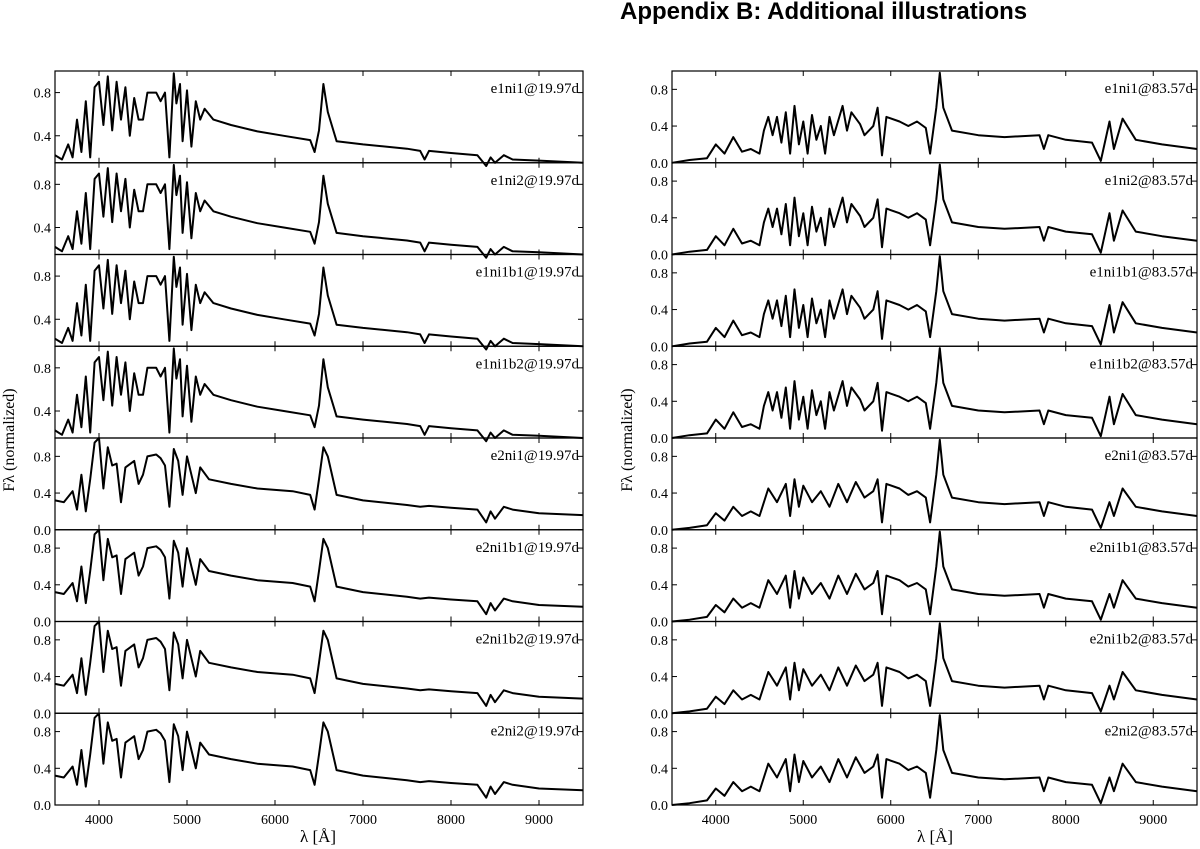 Image resolution: width=1200 pixels, height=849 pixels. What do you see at coordinates (187, 820) in the screenshot?
I see `x-tick-label: 5000` at bounding box center [187, 820].